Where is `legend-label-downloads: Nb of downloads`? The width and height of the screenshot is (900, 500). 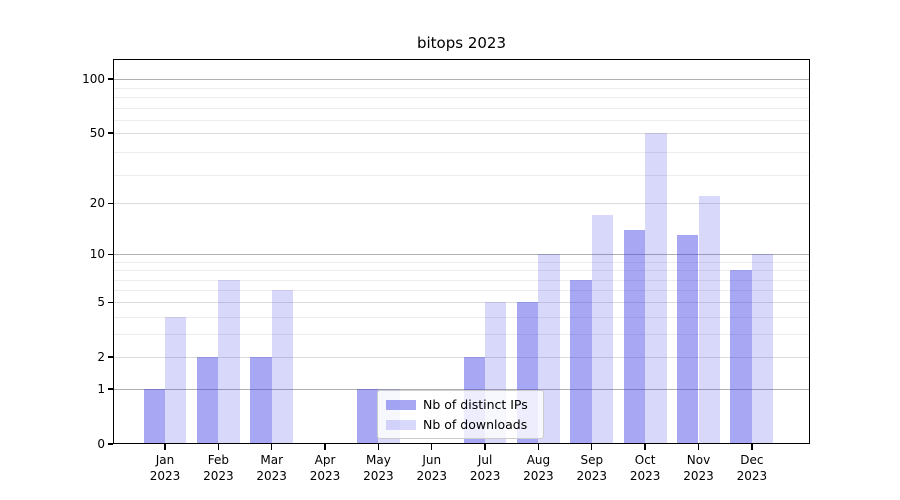 legend-label-downloads: Nb of downloads is located at coordinates (475, 424).